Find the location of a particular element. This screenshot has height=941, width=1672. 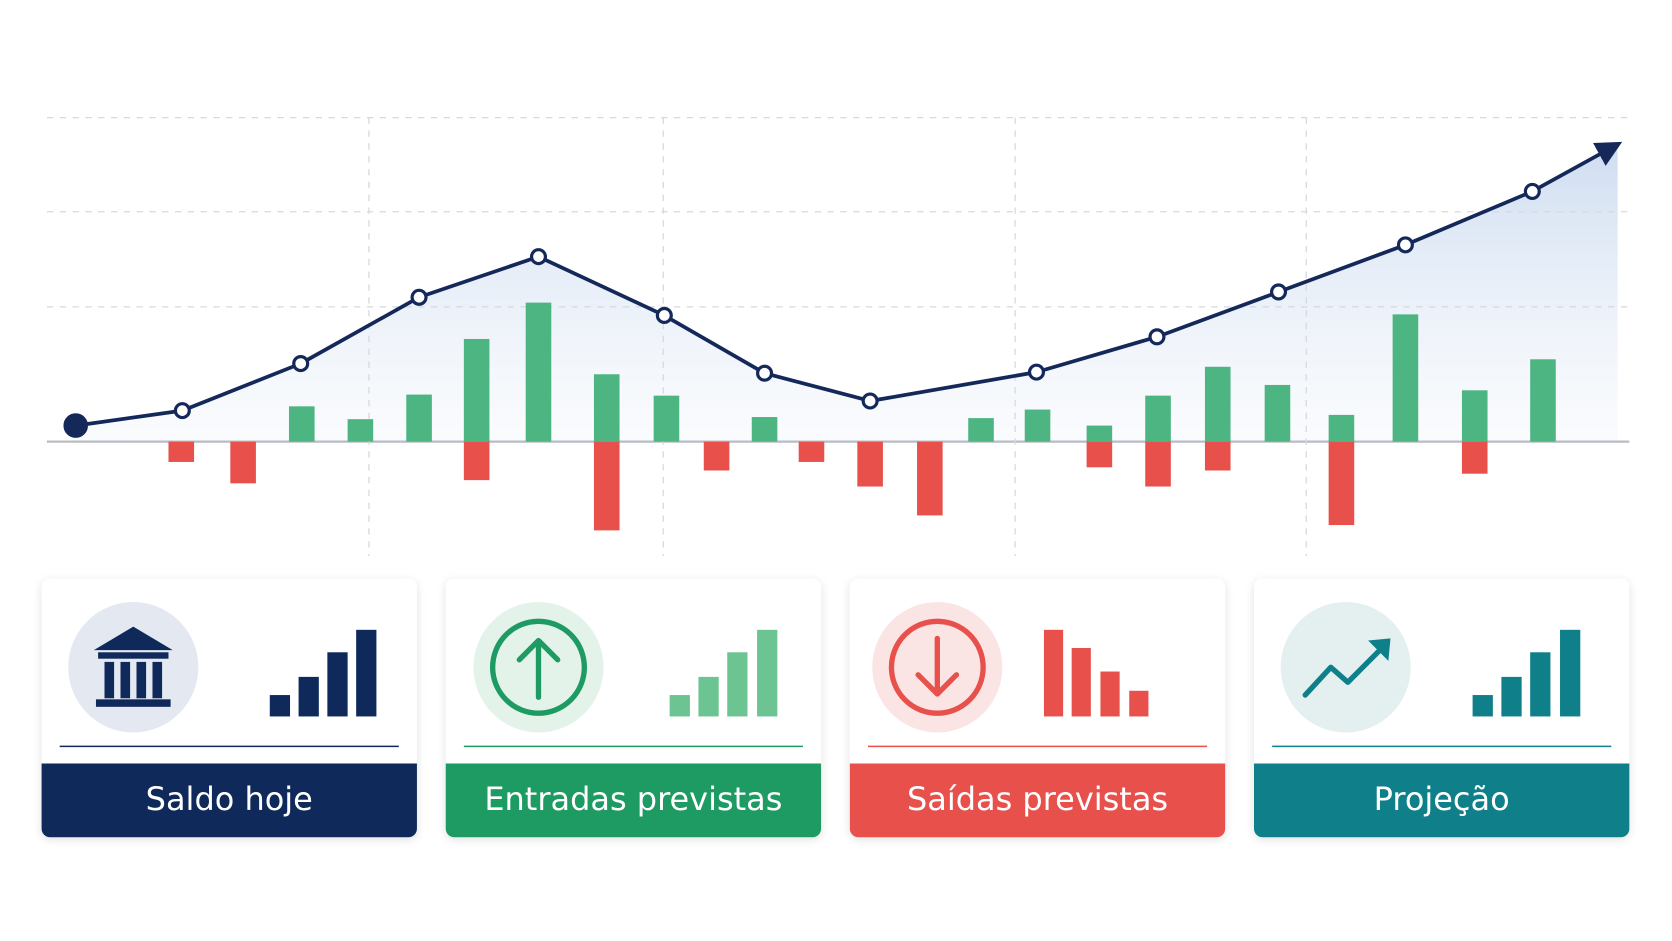

card-label: Projeção is located at coordinates (1442, 799).